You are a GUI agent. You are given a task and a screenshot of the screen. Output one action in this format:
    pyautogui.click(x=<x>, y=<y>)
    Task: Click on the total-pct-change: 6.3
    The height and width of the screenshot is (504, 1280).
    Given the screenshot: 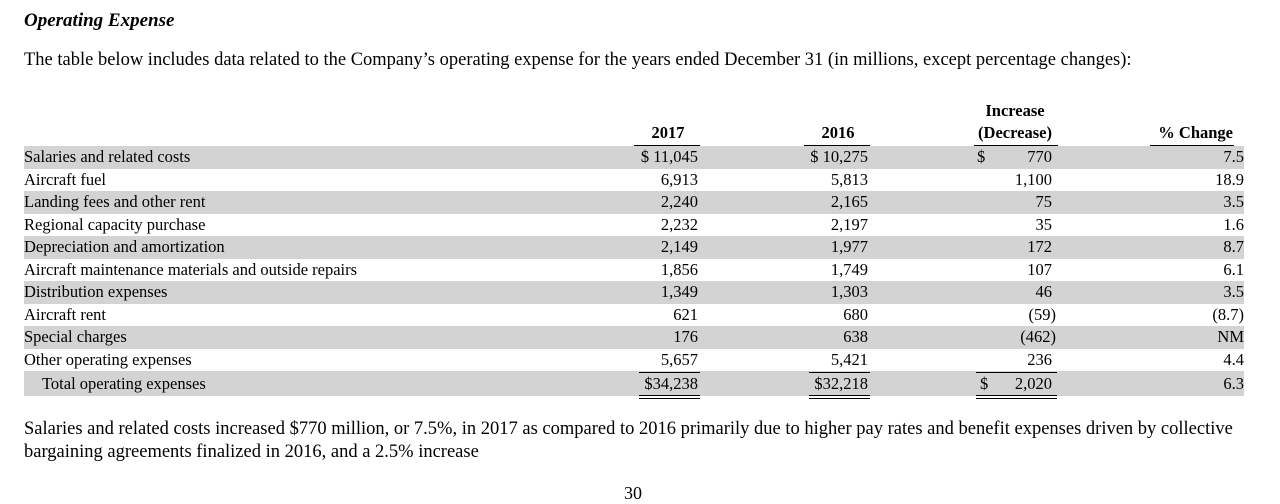 What is the action you would take?
    pyautogui.click(x=1233, y=383)
    